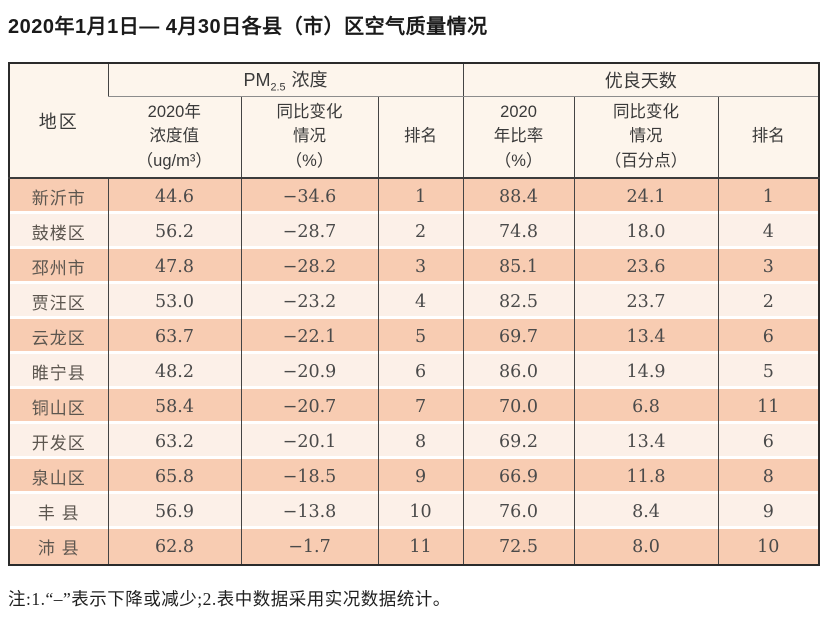 The width and height of the screenshot is (825, 620). What do you see at coordinates (646, 137) in the screenshot?
I see `column-header-good-change: 同比变化 情况 （百分点）` at bounding box center [646, 137].